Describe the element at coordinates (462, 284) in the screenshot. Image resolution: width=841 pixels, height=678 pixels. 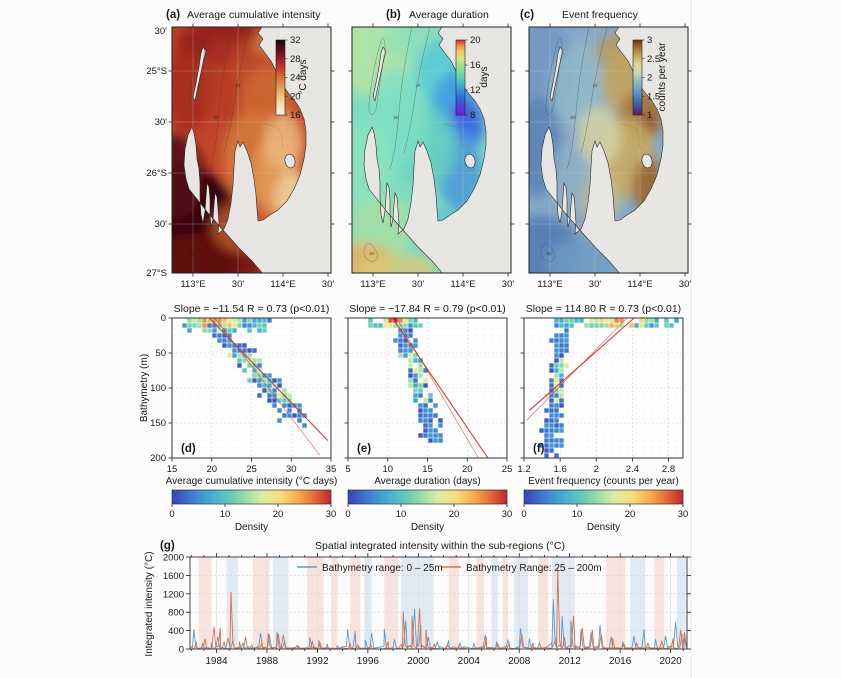
I see `map-xtick-label: 114°E` at that location.